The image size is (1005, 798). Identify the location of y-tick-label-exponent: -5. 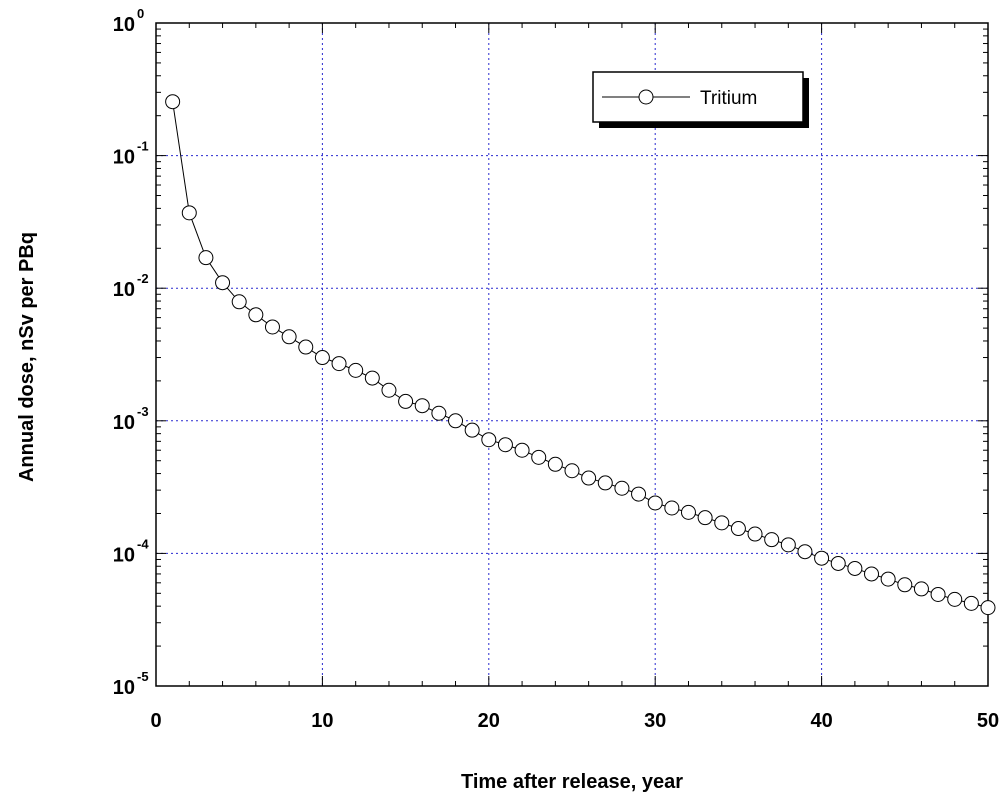
(143, 676).